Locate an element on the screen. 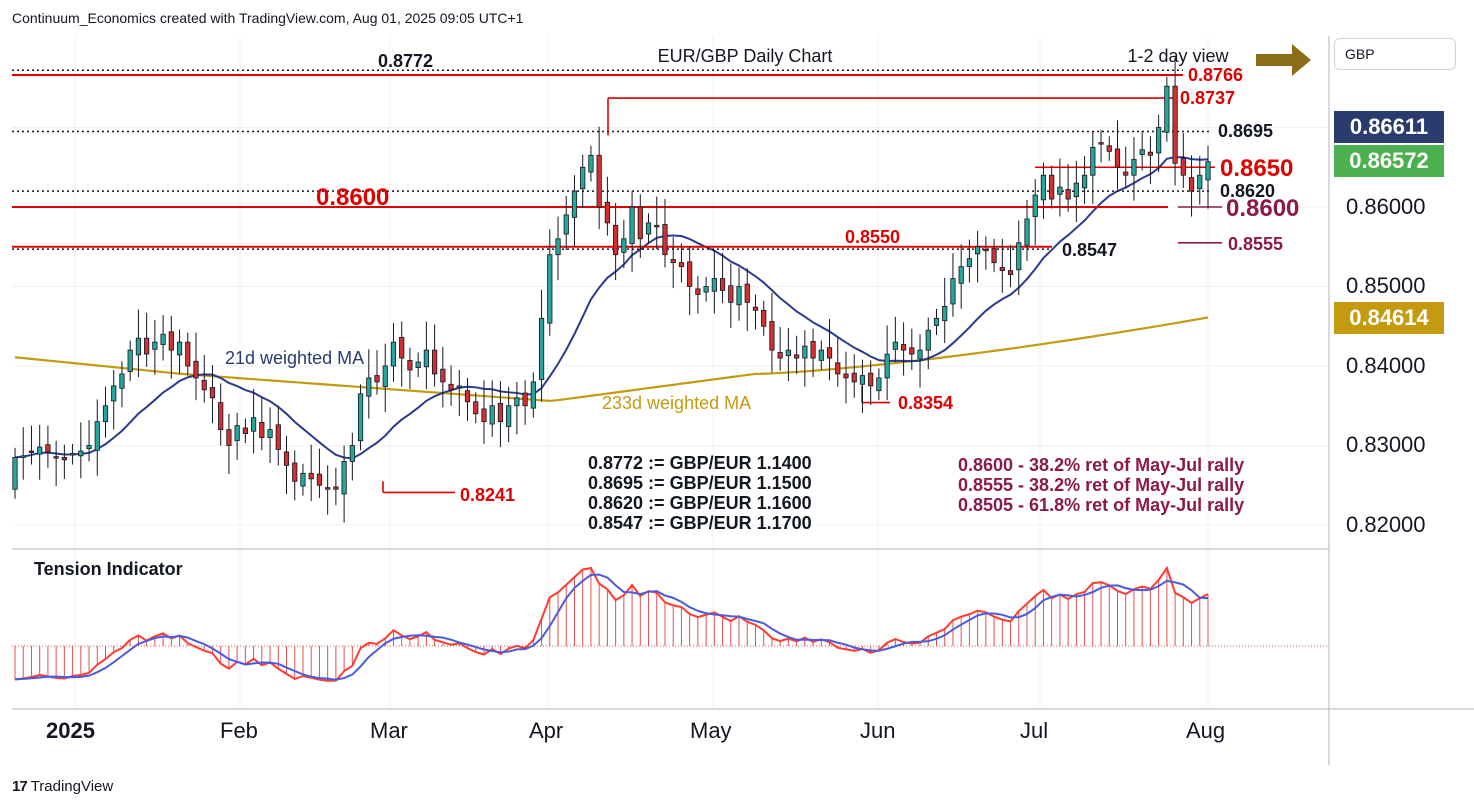 This screenshot has height=809, width=1474. level-label-08620: 0.8620 is located at coordinates (1247, 191).